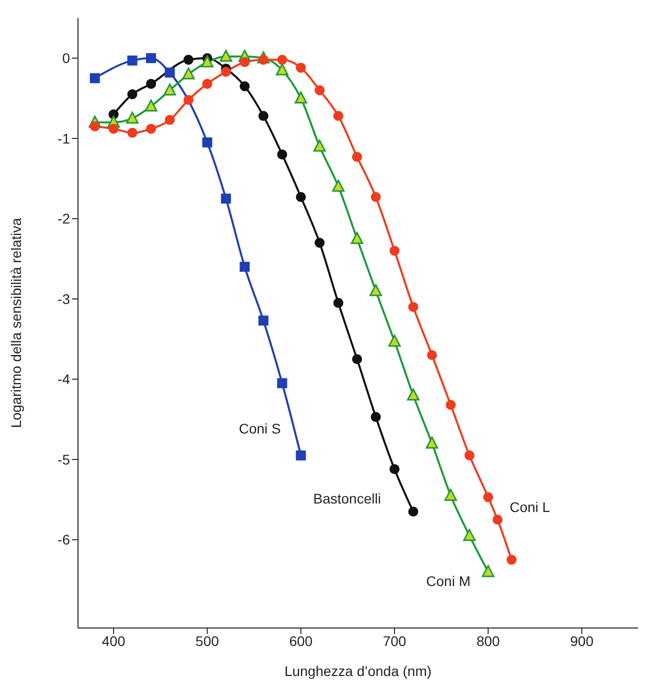 The image size is (655, 692). Describe the element at coordinates (114, 640) in the screenshot. I see `x-tick-label: 400` at that location.